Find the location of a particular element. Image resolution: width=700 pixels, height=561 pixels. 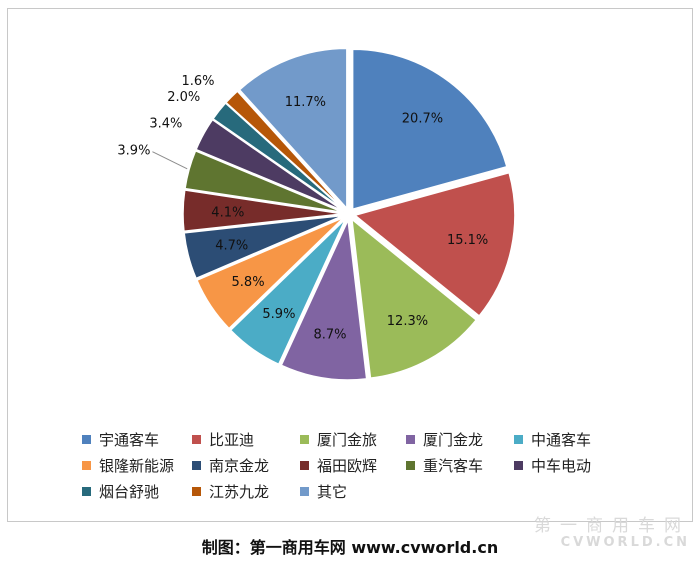

legend-item-4: 厦门金龙 is located at coordinates (444, 439).